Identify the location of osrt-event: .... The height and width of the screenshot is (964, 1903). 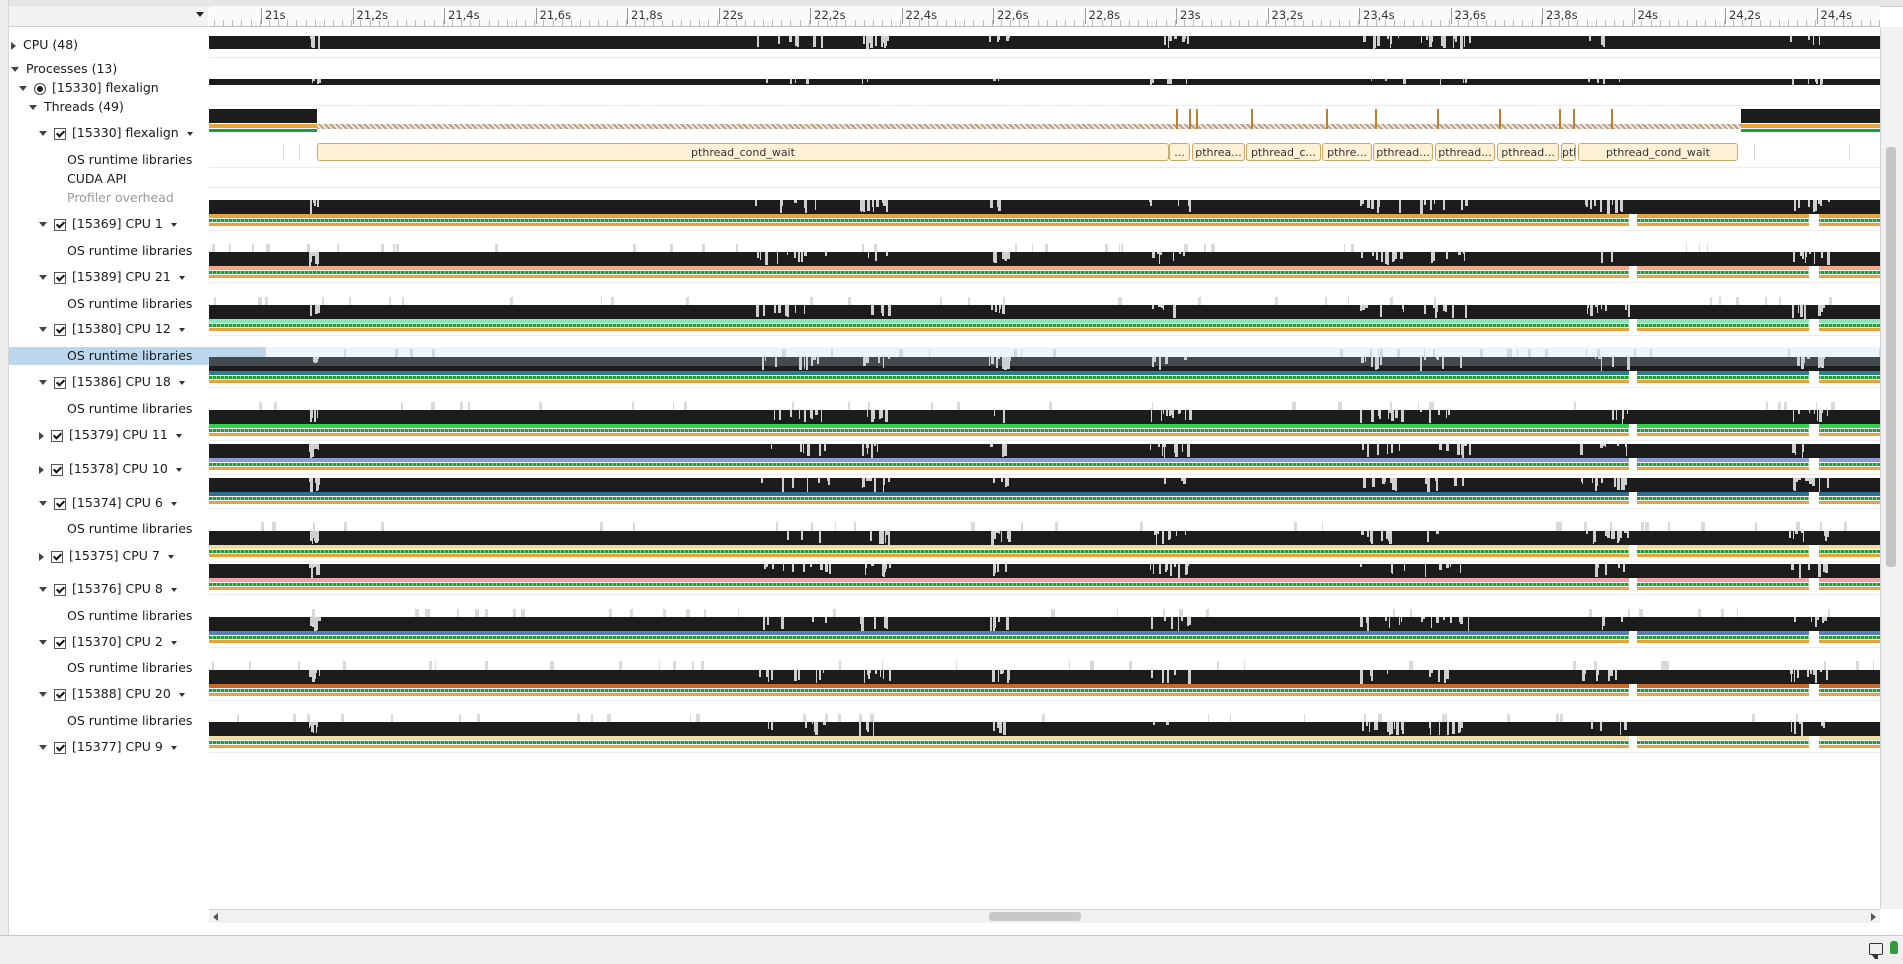
(1179, 152).